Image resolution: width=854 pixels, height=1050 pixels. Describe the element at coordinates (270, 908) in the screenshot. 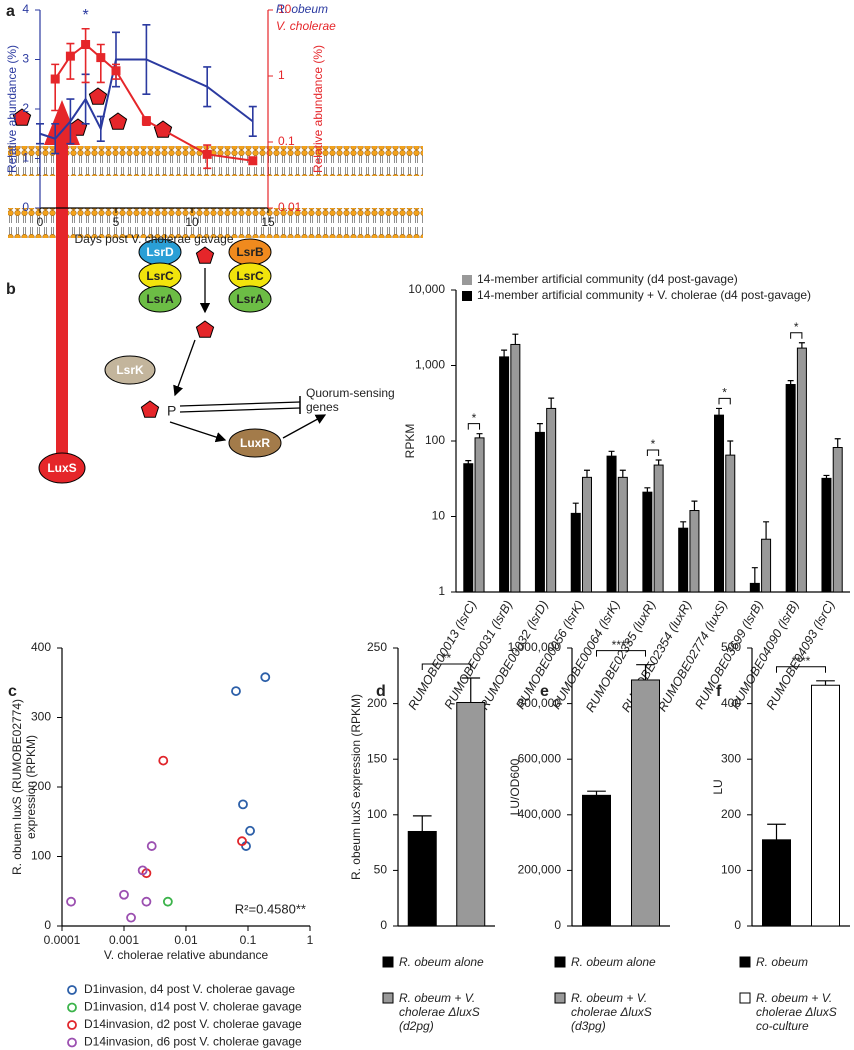

I see `annotation: R²=0.4580**` at that location.